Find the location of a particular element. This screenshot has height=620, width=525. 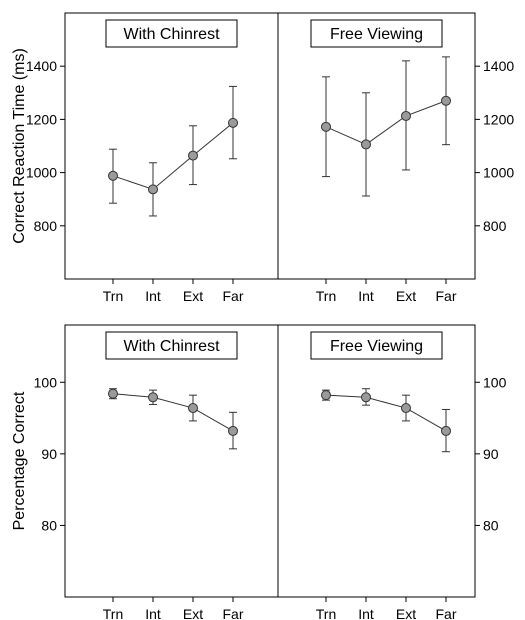

y-axis-label: Correct Reaction Time (ms) is located at coordinates (19, 146).